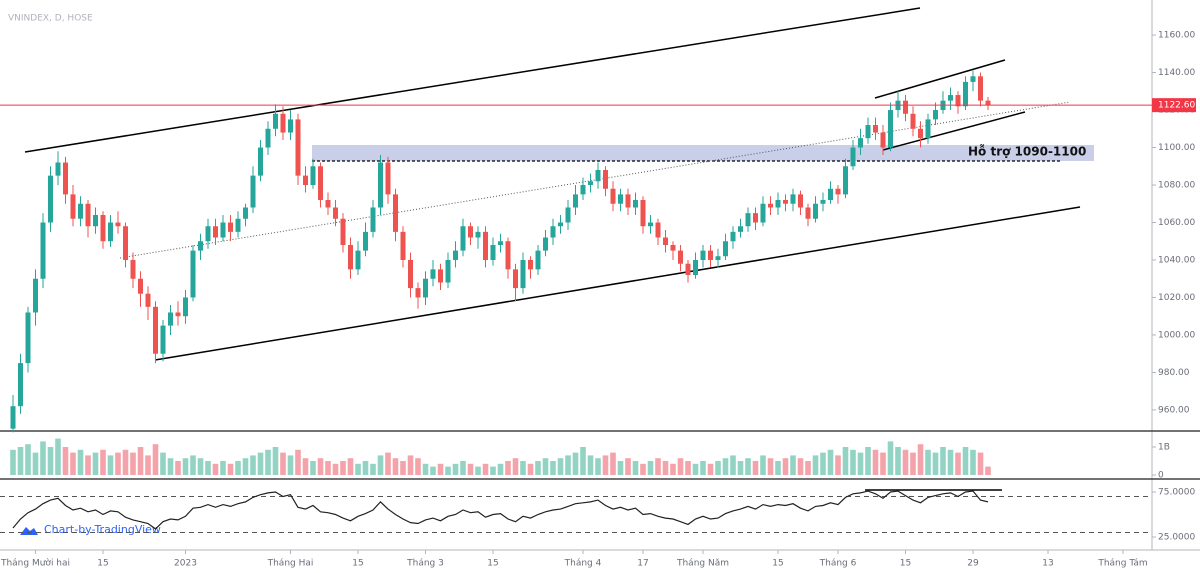 This screenshot has width=1200, height=573. Describe the element at coordinates (642, 564) in the screenshot. I see `x-tick-label: 17` at that location.